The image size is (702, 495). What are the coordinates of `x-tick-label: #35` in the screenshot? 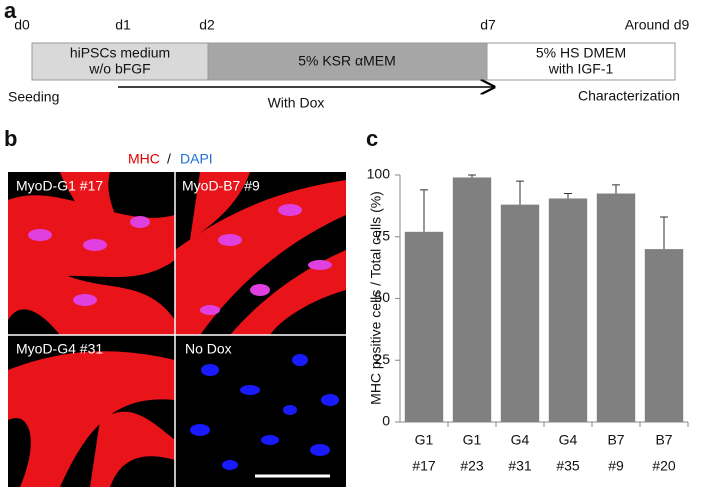 It's located at (568, 466).